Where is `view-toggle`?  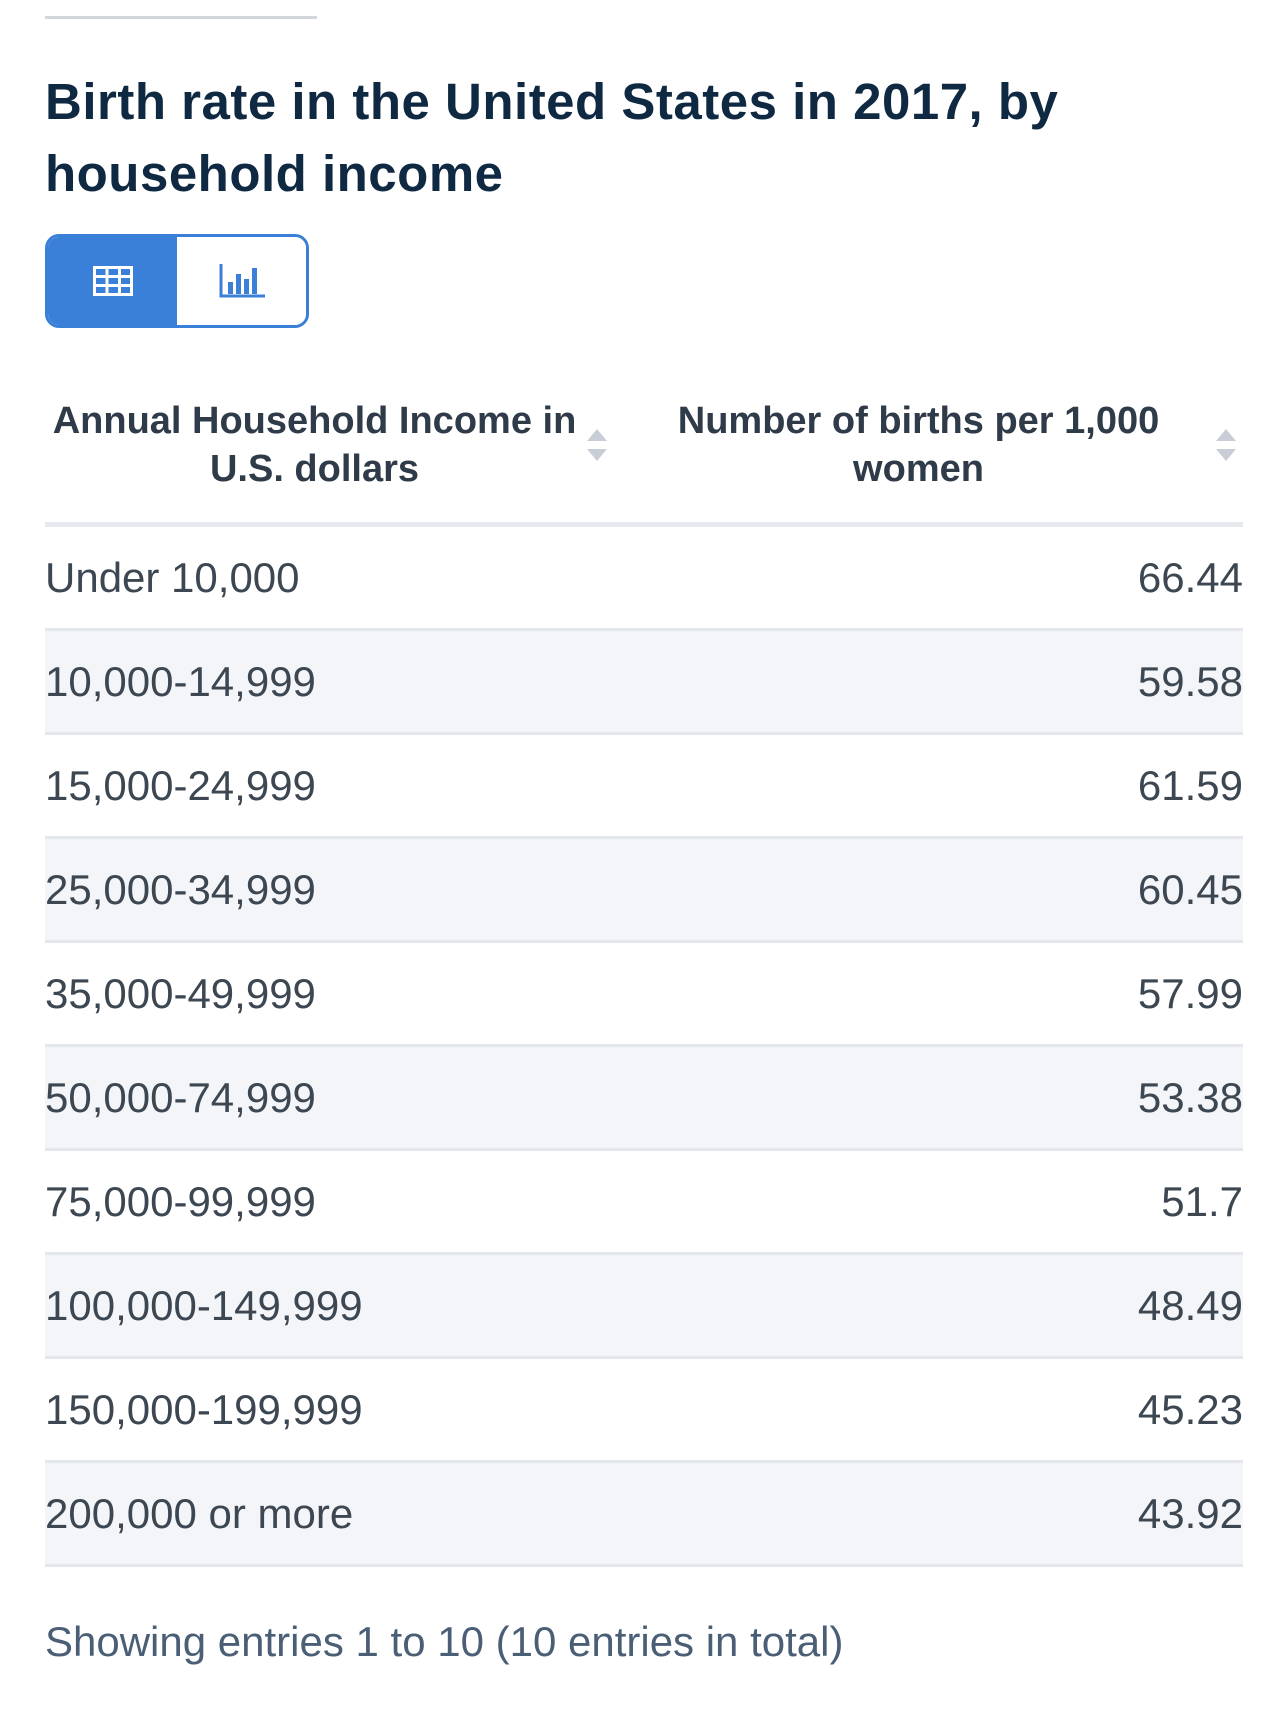
view-toggle is located at coordinates (177, 281).